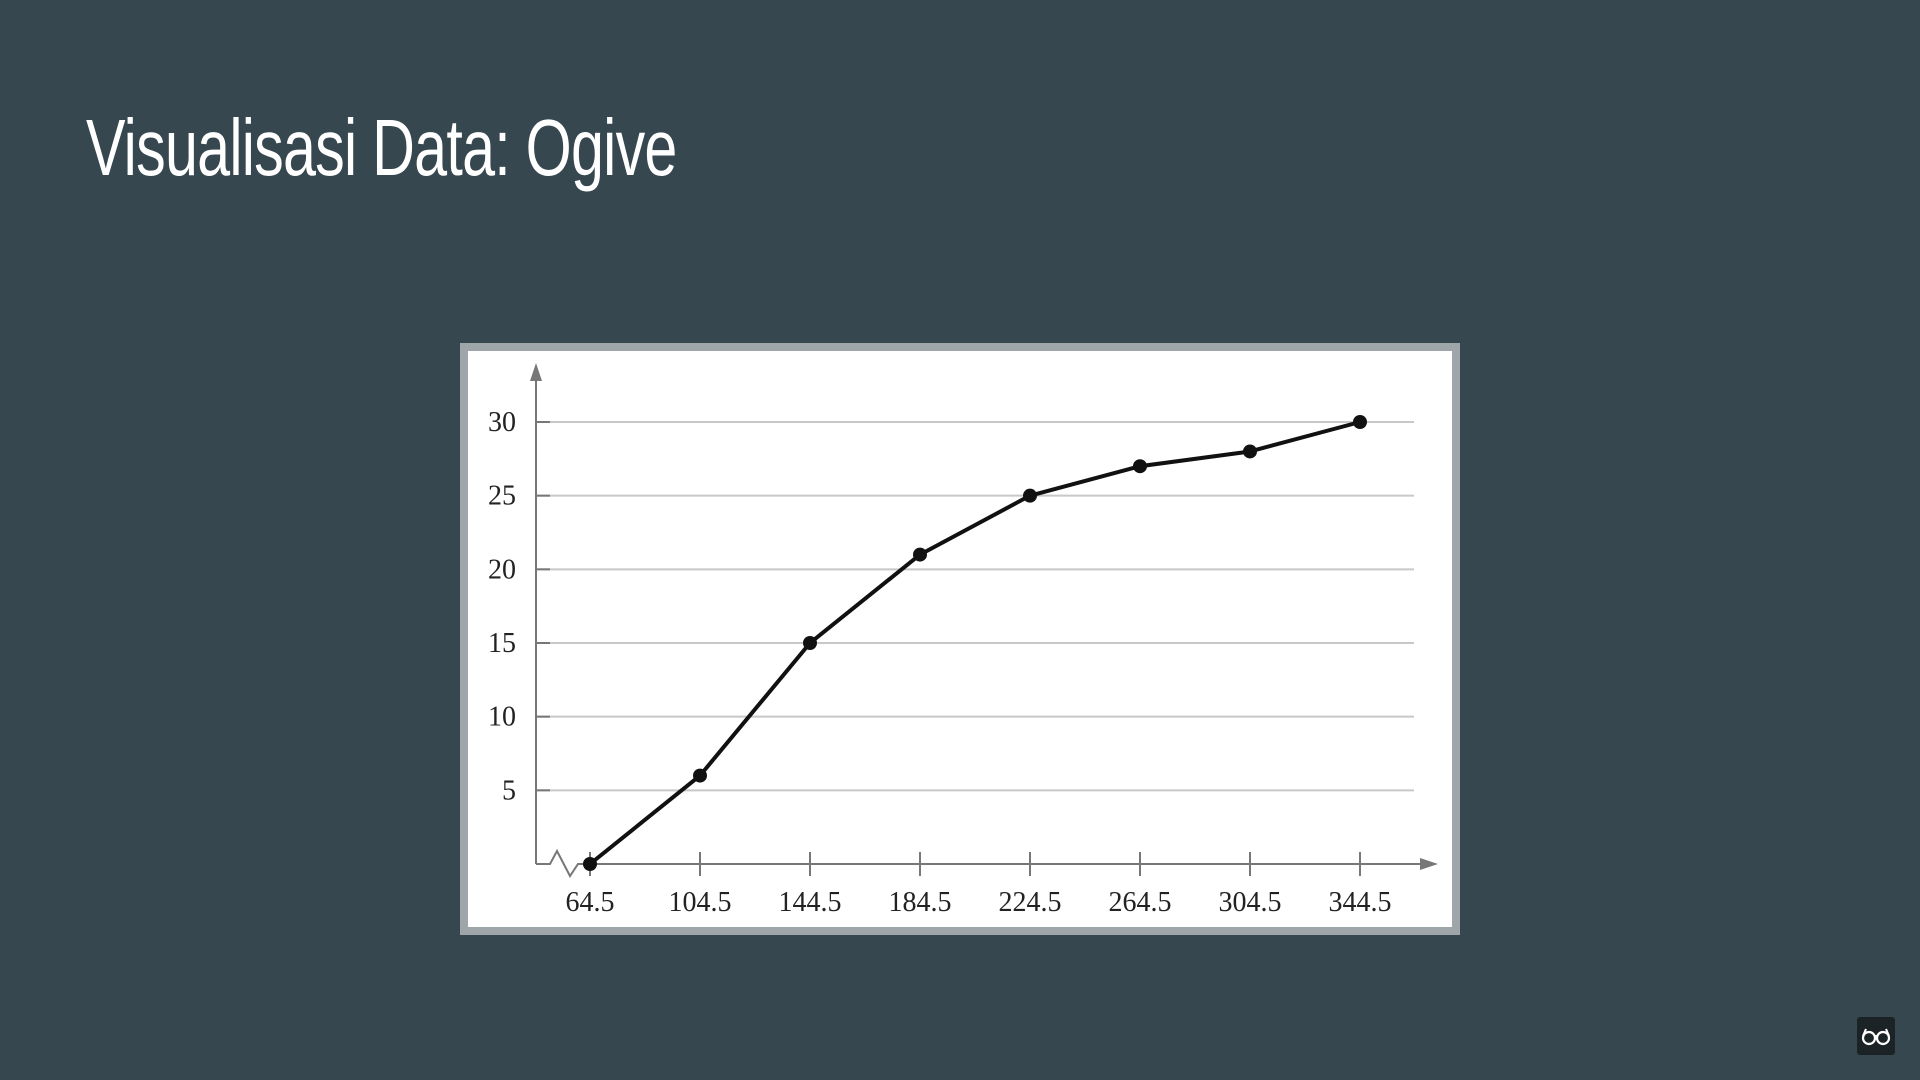 The width and height of the screenshot is (1920, 1080). Describe the element at coordinates (700, 902) in the screenshot. I see `x-tick-label: 104.5` at that location.